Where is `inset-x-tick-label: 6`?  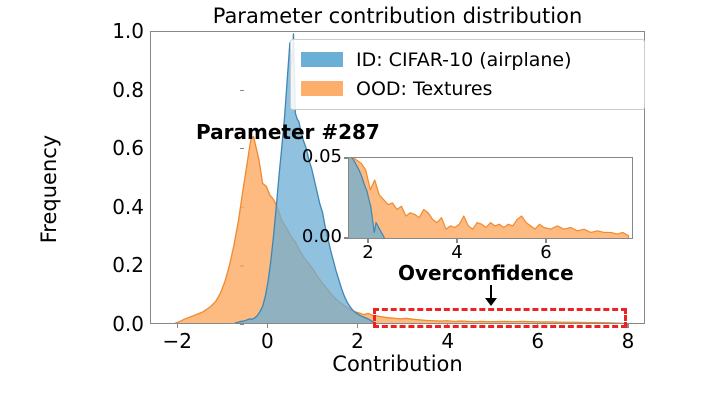
inset-x-tick-label: 6 is located at coordinates (546, 252).